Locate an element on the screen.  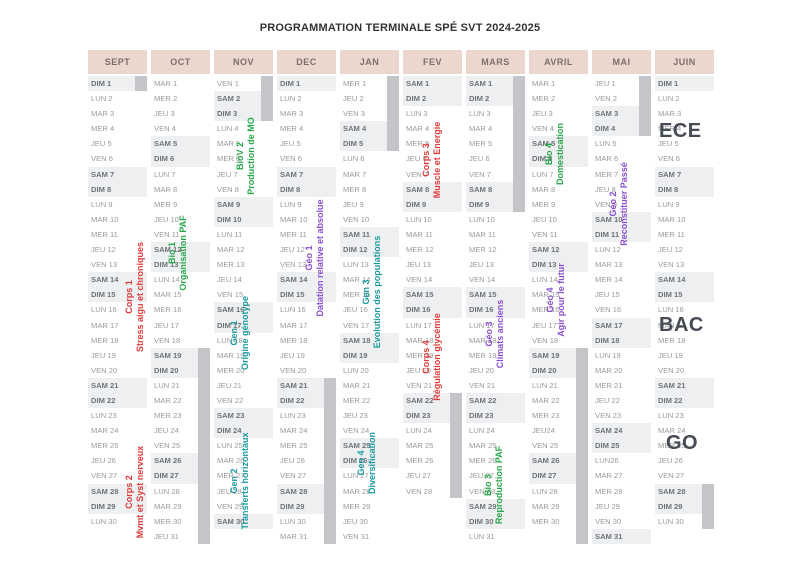
day-cell: MAR 11 is located at coordinates (419, 234).